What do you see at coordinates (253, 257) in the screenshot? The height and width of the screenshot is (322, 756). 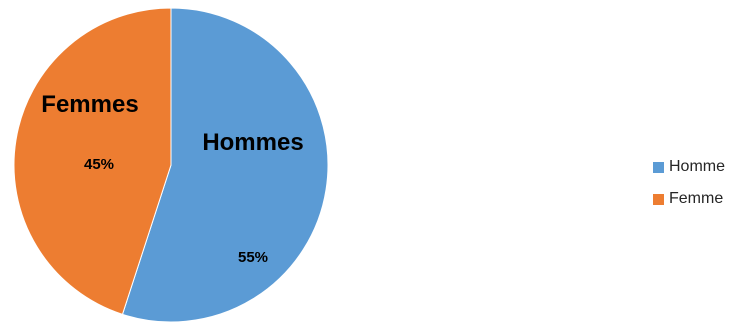 I see `slice-percent-hommes: 55%` at bounding box center [253, 257].